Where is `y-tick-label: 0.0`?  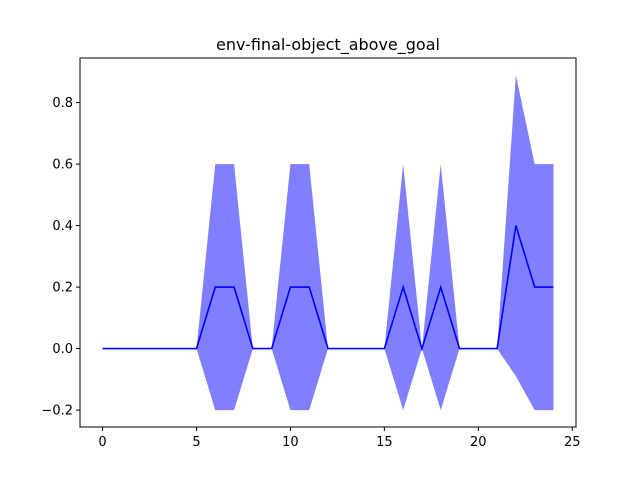
y-tick-label: 0.0 is located at coordinates (62, 349).